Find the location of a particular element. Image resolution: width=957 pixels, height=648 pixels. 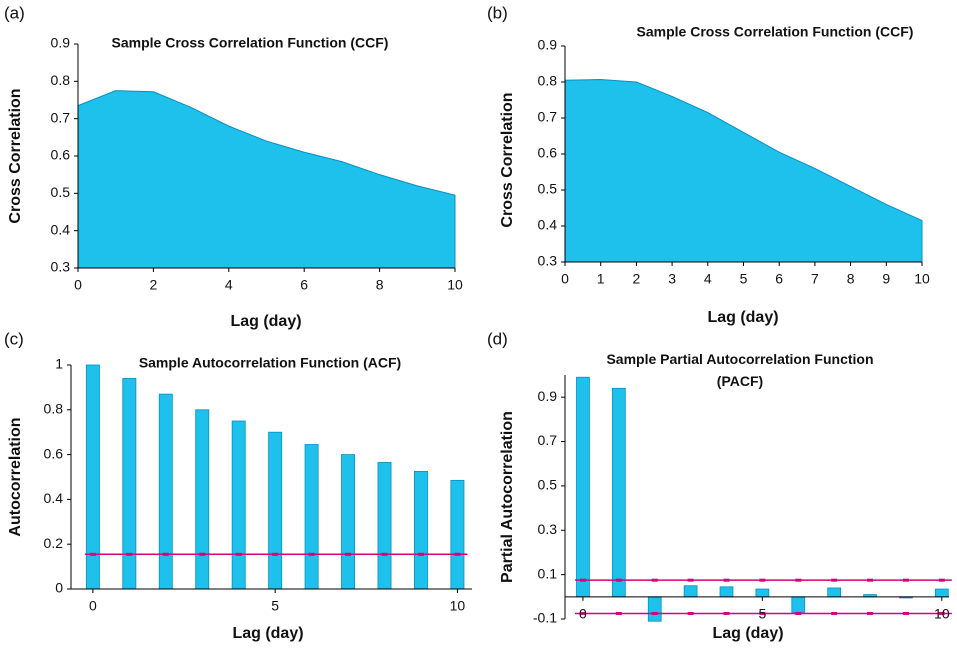

y-tick-label: 1 is located at coordinates (59, 364).